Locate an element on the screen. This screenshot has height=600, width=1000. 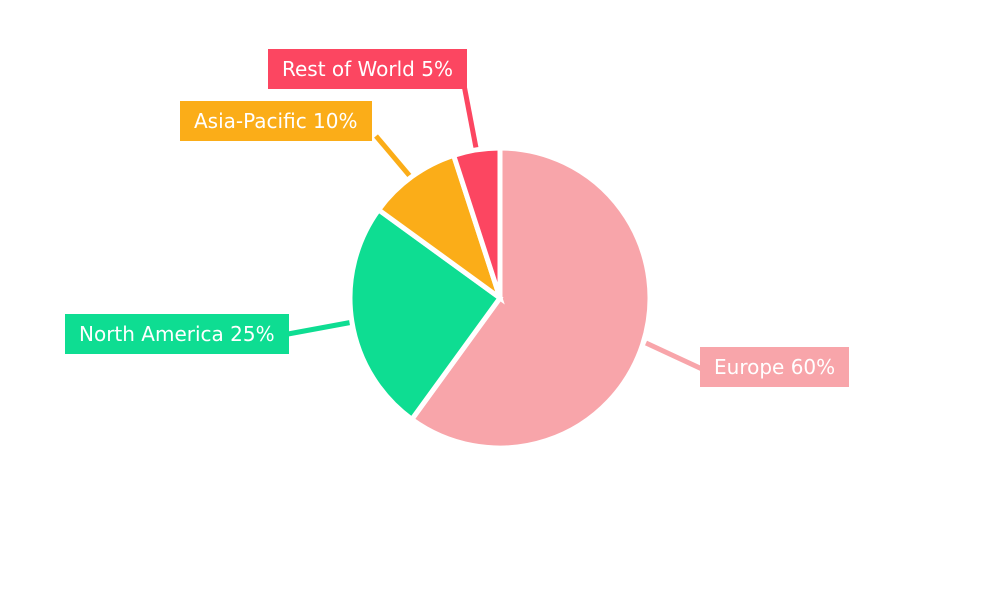
callout-asia-pacific-label: Asia-Pacific 10% is located at coordinates (276, 121).